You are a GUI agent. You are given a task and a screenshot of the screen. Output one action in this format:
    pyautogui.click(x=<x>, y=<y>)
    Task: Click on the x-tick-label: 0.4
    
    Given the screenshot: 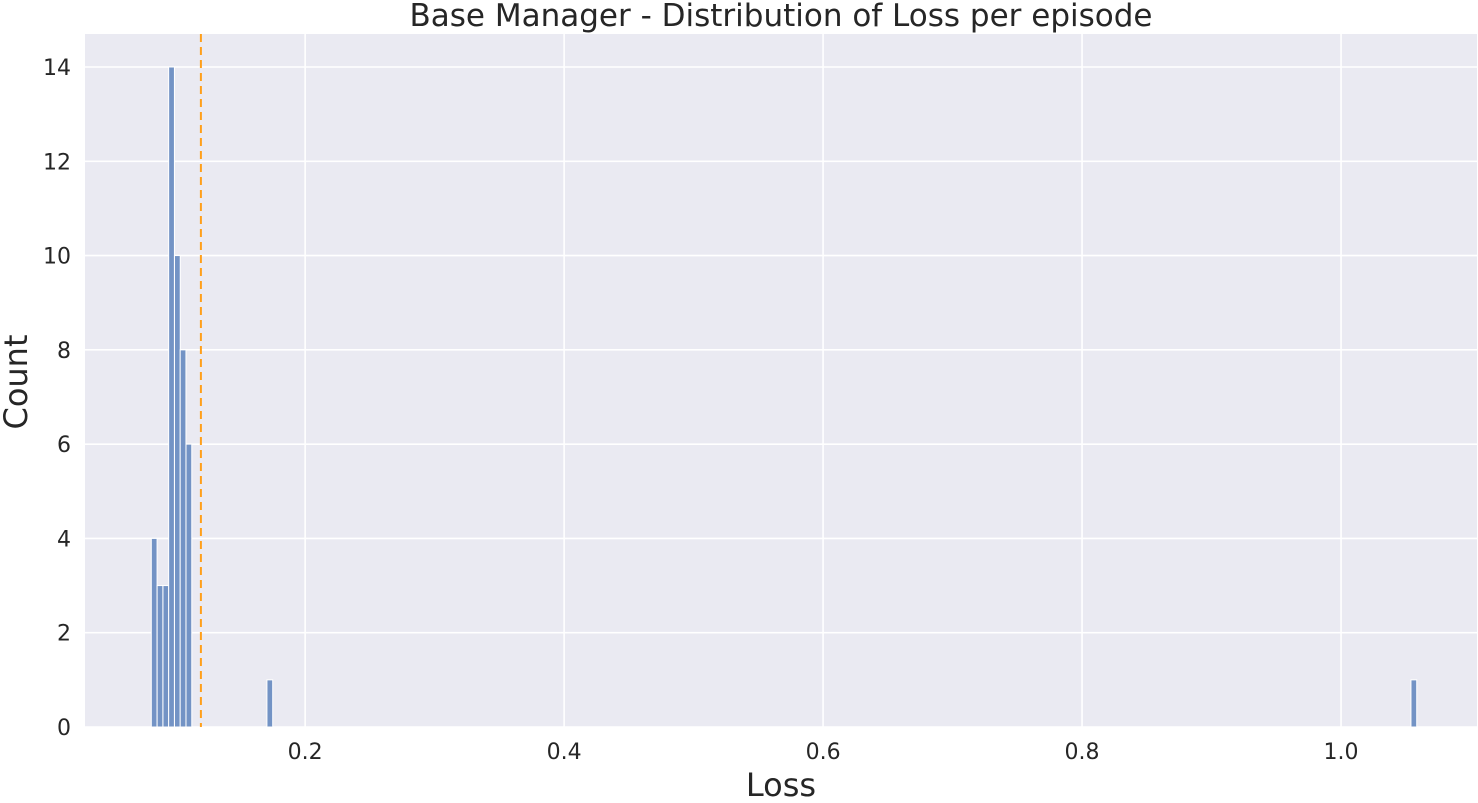 What is the action you would take?
    pyautogui.click(x=564, y=752)
    